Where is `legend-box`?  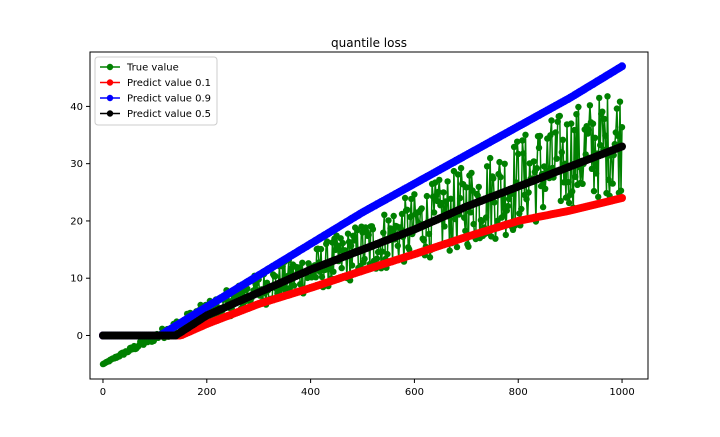
legend-box is located at coordinates (156, 91).